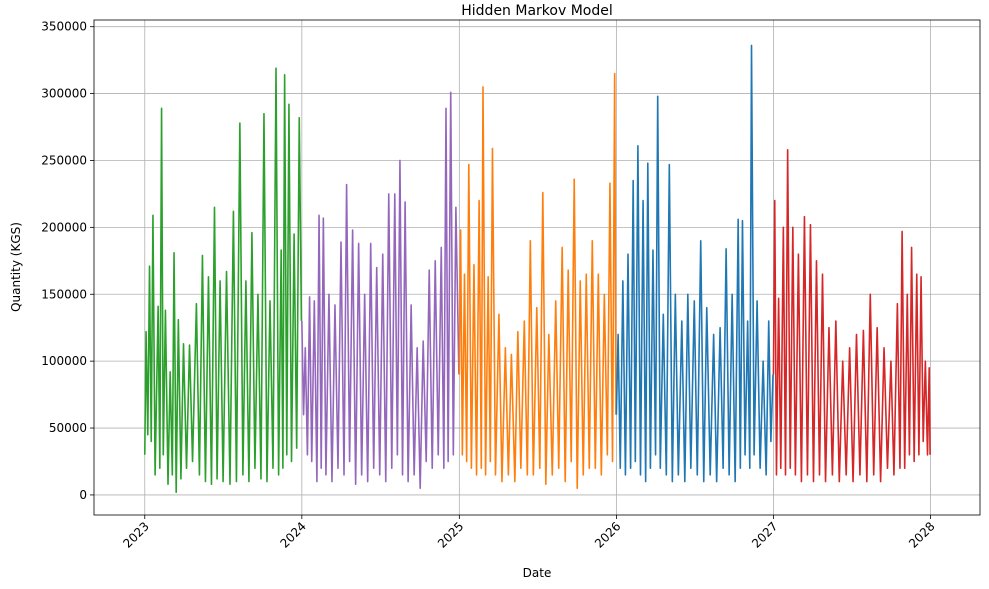 This screenshot has height=589, width=989. I want to click on x-tick-label: 2026, so click(607, 534).